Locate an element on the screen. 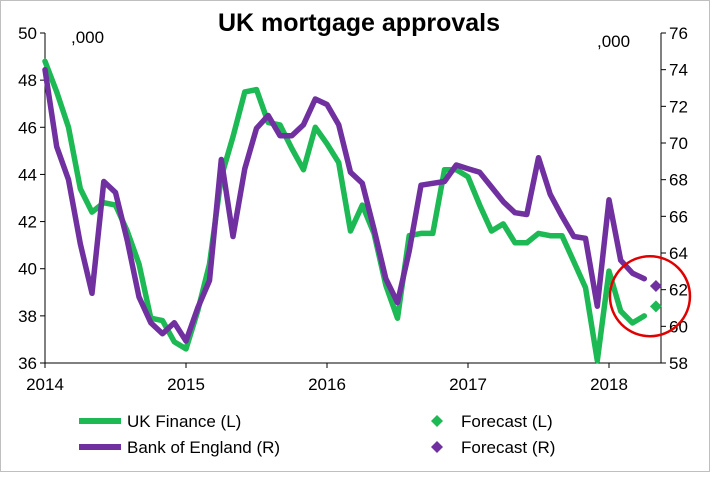 Image resolution: width=712 pixels, height=478 pixels. annotation-layer is located at coordinates (650, 296).